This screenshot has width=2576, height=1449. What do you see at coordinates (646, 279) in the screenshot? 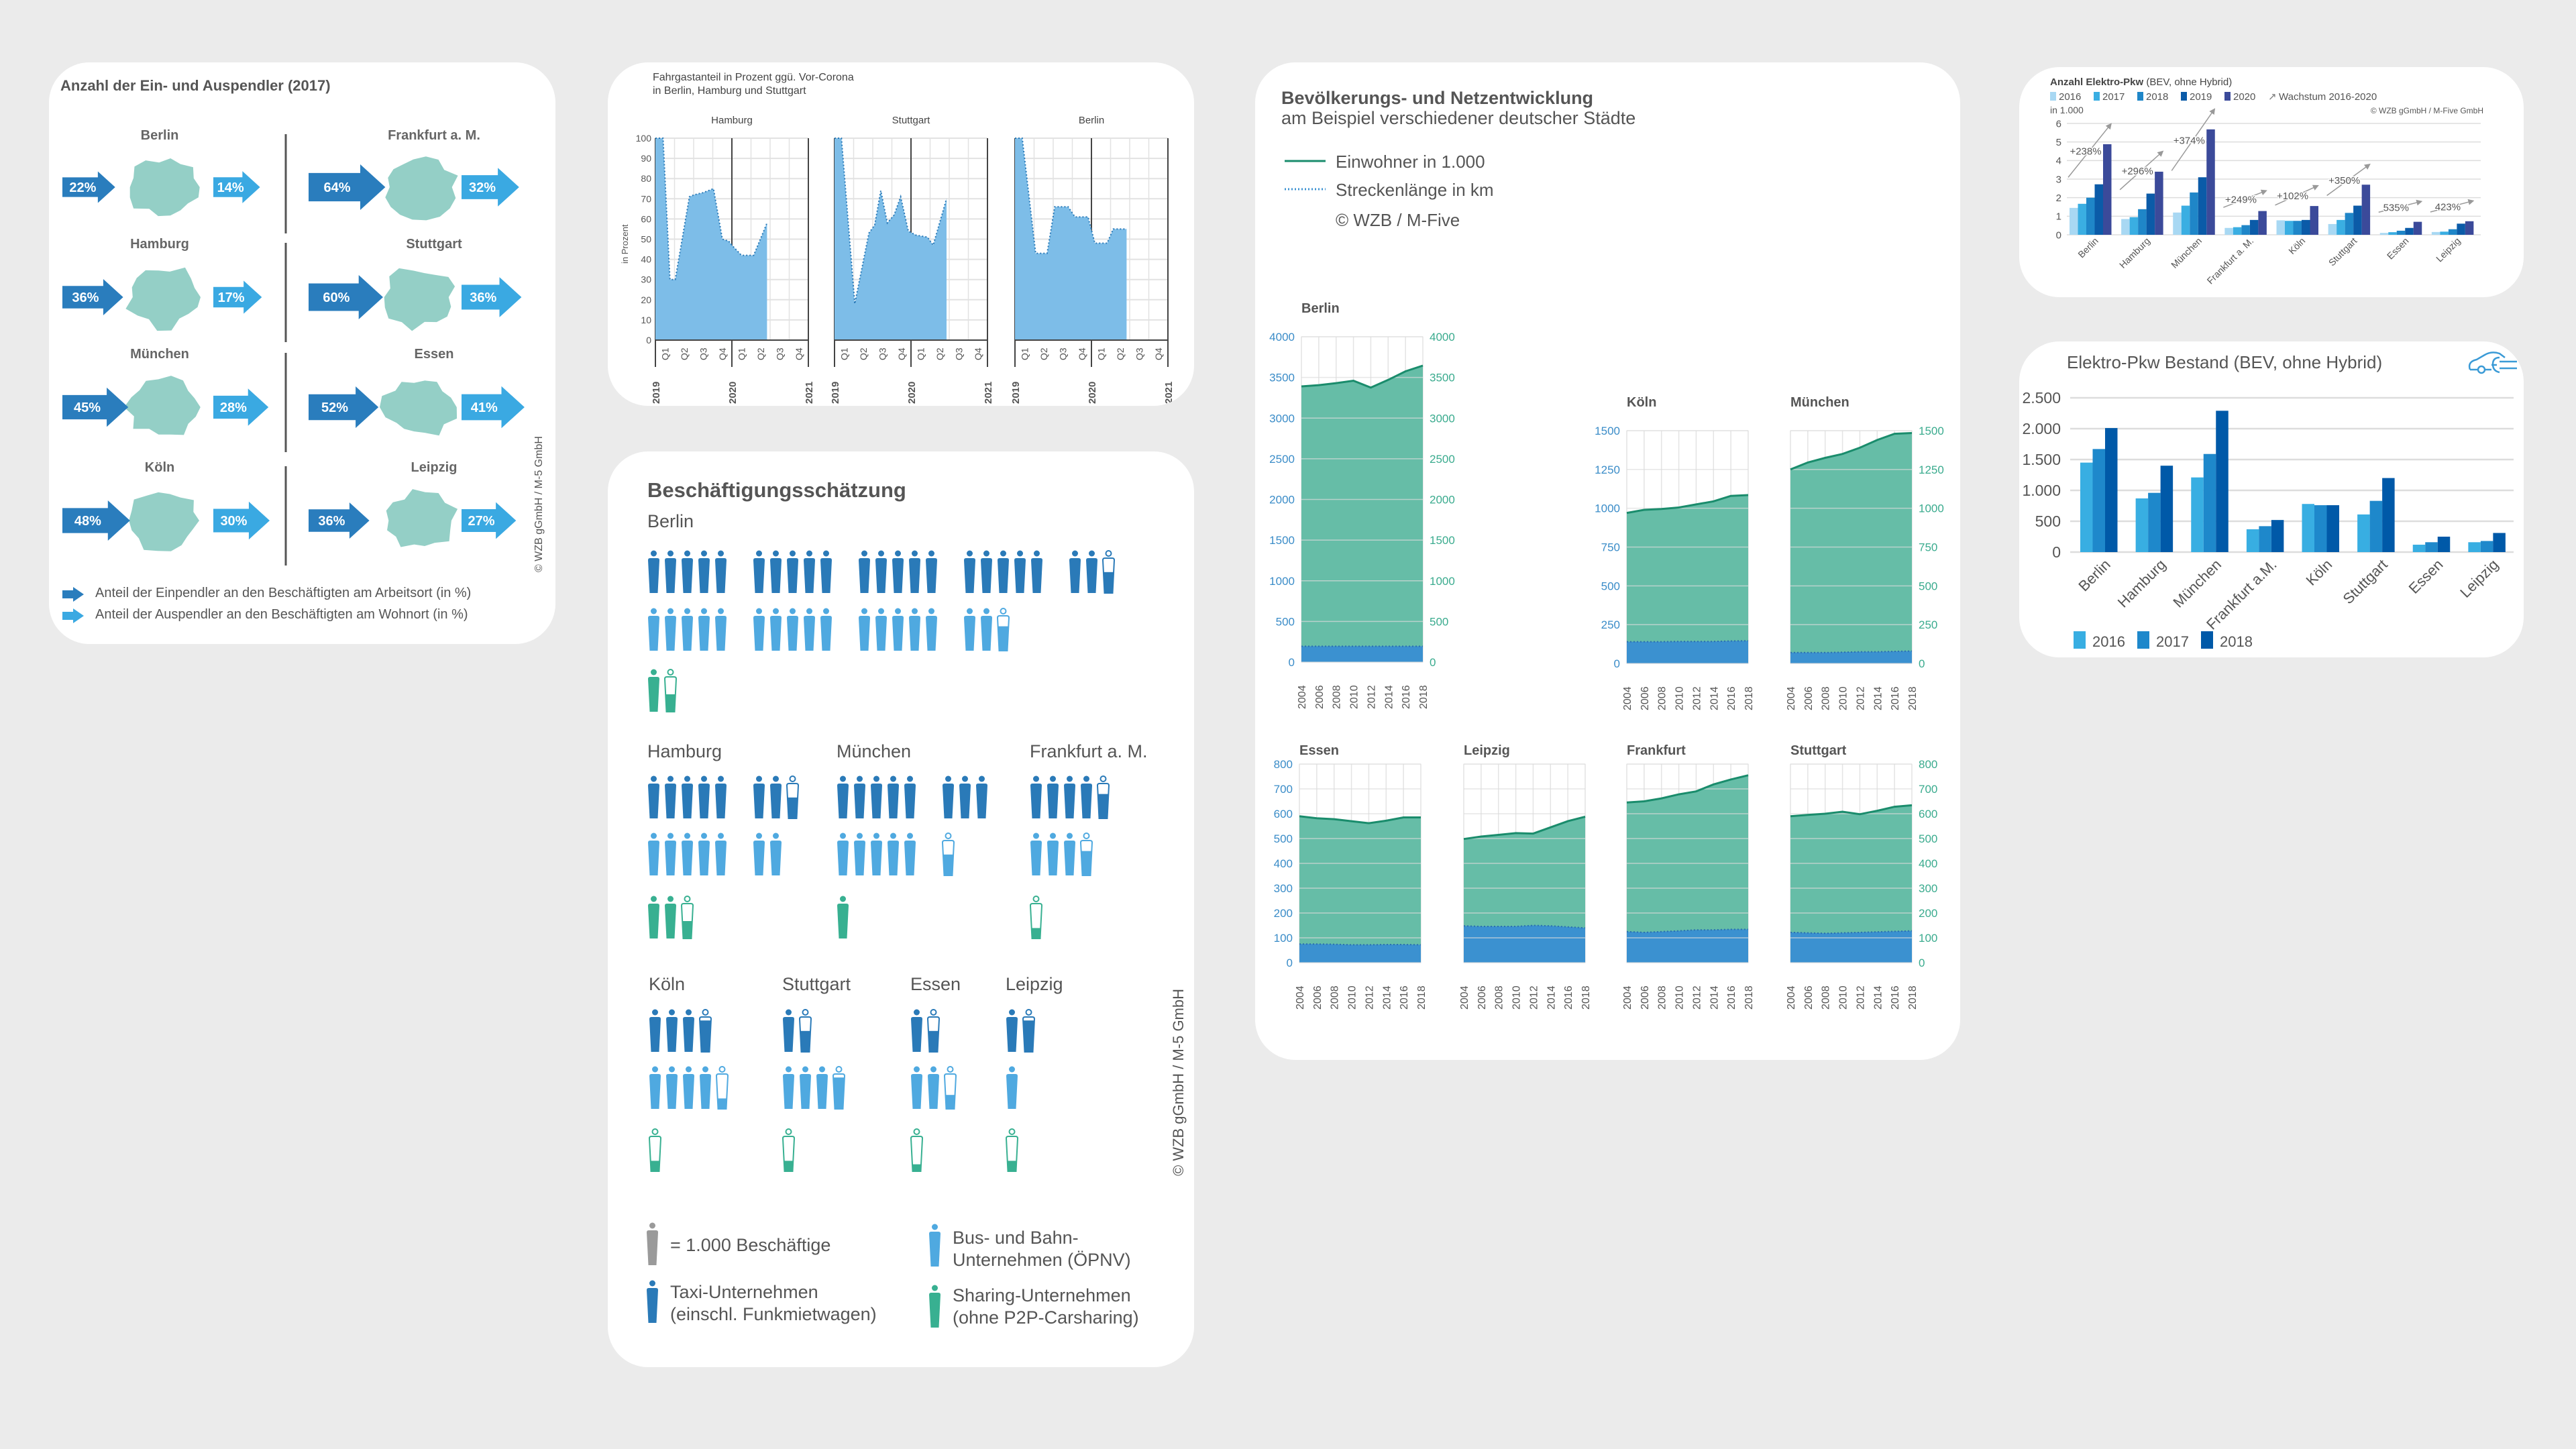
I see `y-tick-label: 30` at bounding box center [646, 279].